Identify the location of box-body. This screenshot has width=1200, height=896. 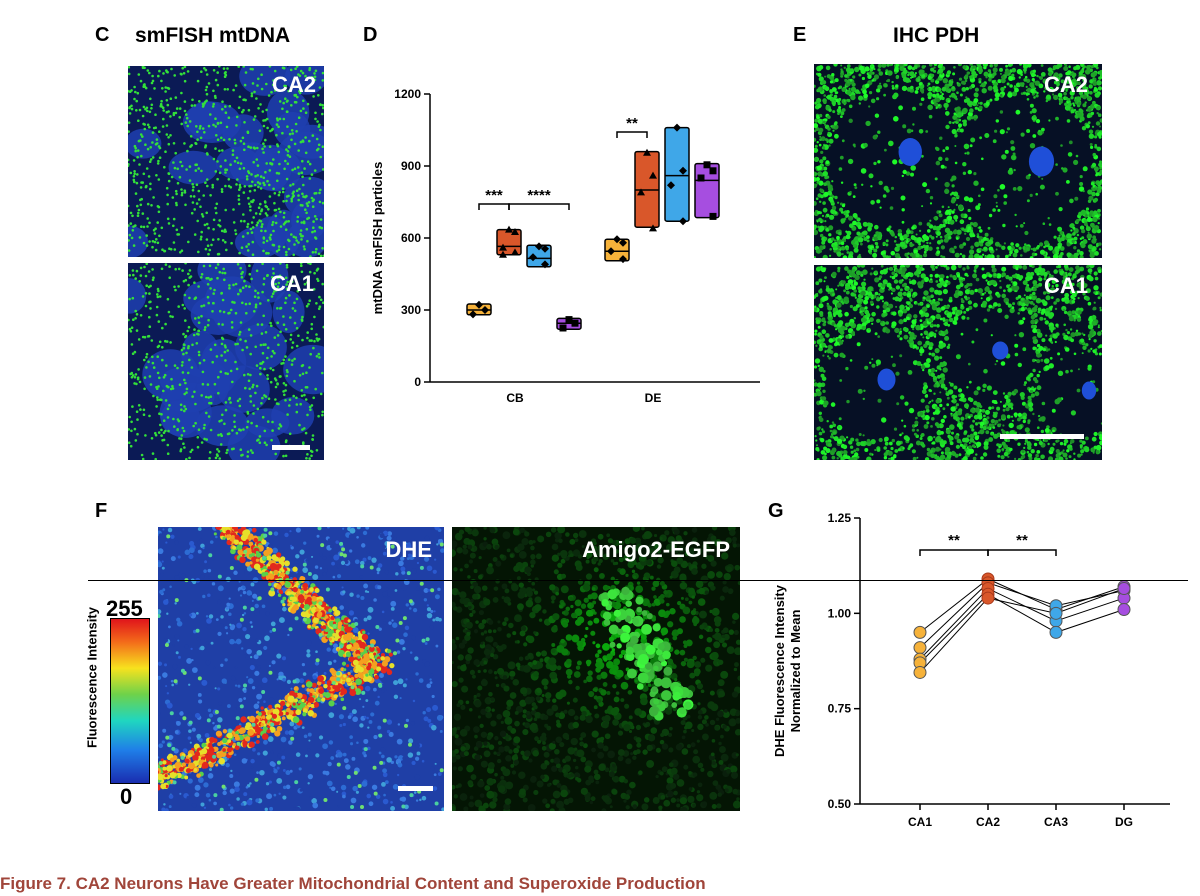
(677, 174).